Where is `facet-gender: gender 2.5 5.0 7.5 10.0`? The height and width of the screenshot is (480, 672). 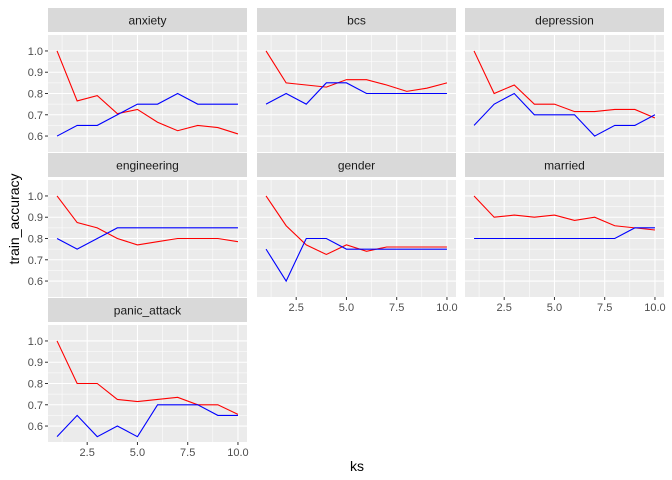 facet-gender: gender 2.5 5.0 7.5 10.0 is located at coordinates (357, 233).